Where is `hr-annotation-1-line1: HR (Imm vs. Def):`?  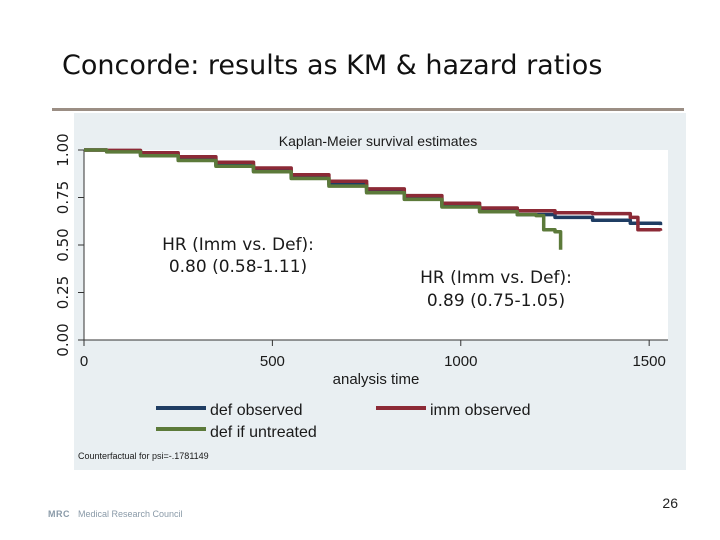 hr-annotation-1-line1: HR (Imm vs. Def): is located at coordinates (238, 245).